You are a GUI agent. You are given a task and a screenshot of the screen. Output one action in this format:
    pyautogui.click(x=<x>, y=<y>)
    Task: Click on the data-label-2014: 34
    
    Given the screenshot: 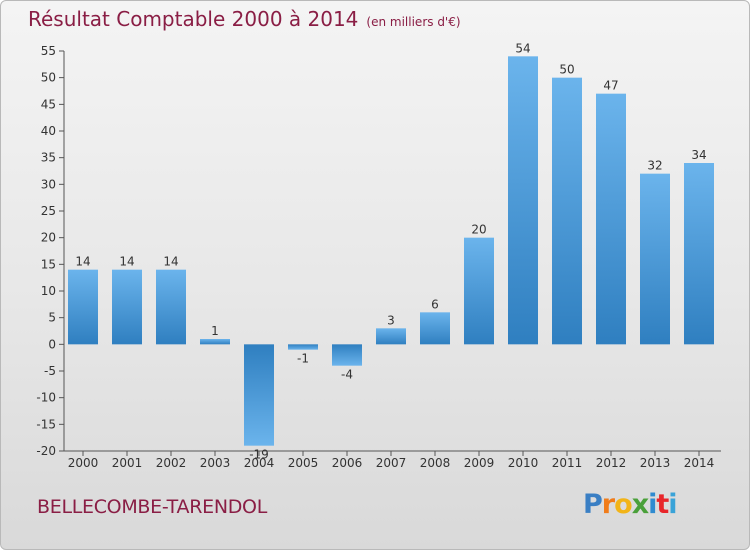 What is the action you would take?
    pyautogui.click(x=698, y=155)
    